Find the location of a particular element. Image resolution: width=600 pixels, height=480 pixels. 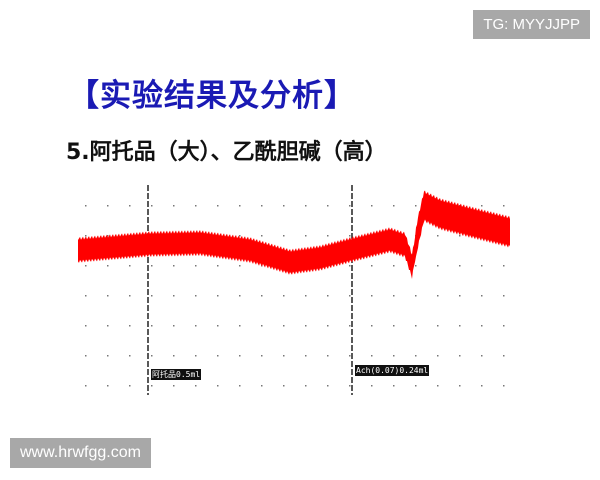

slide-title: 【实验结果及分析】 is located at coordinates (212, 96).